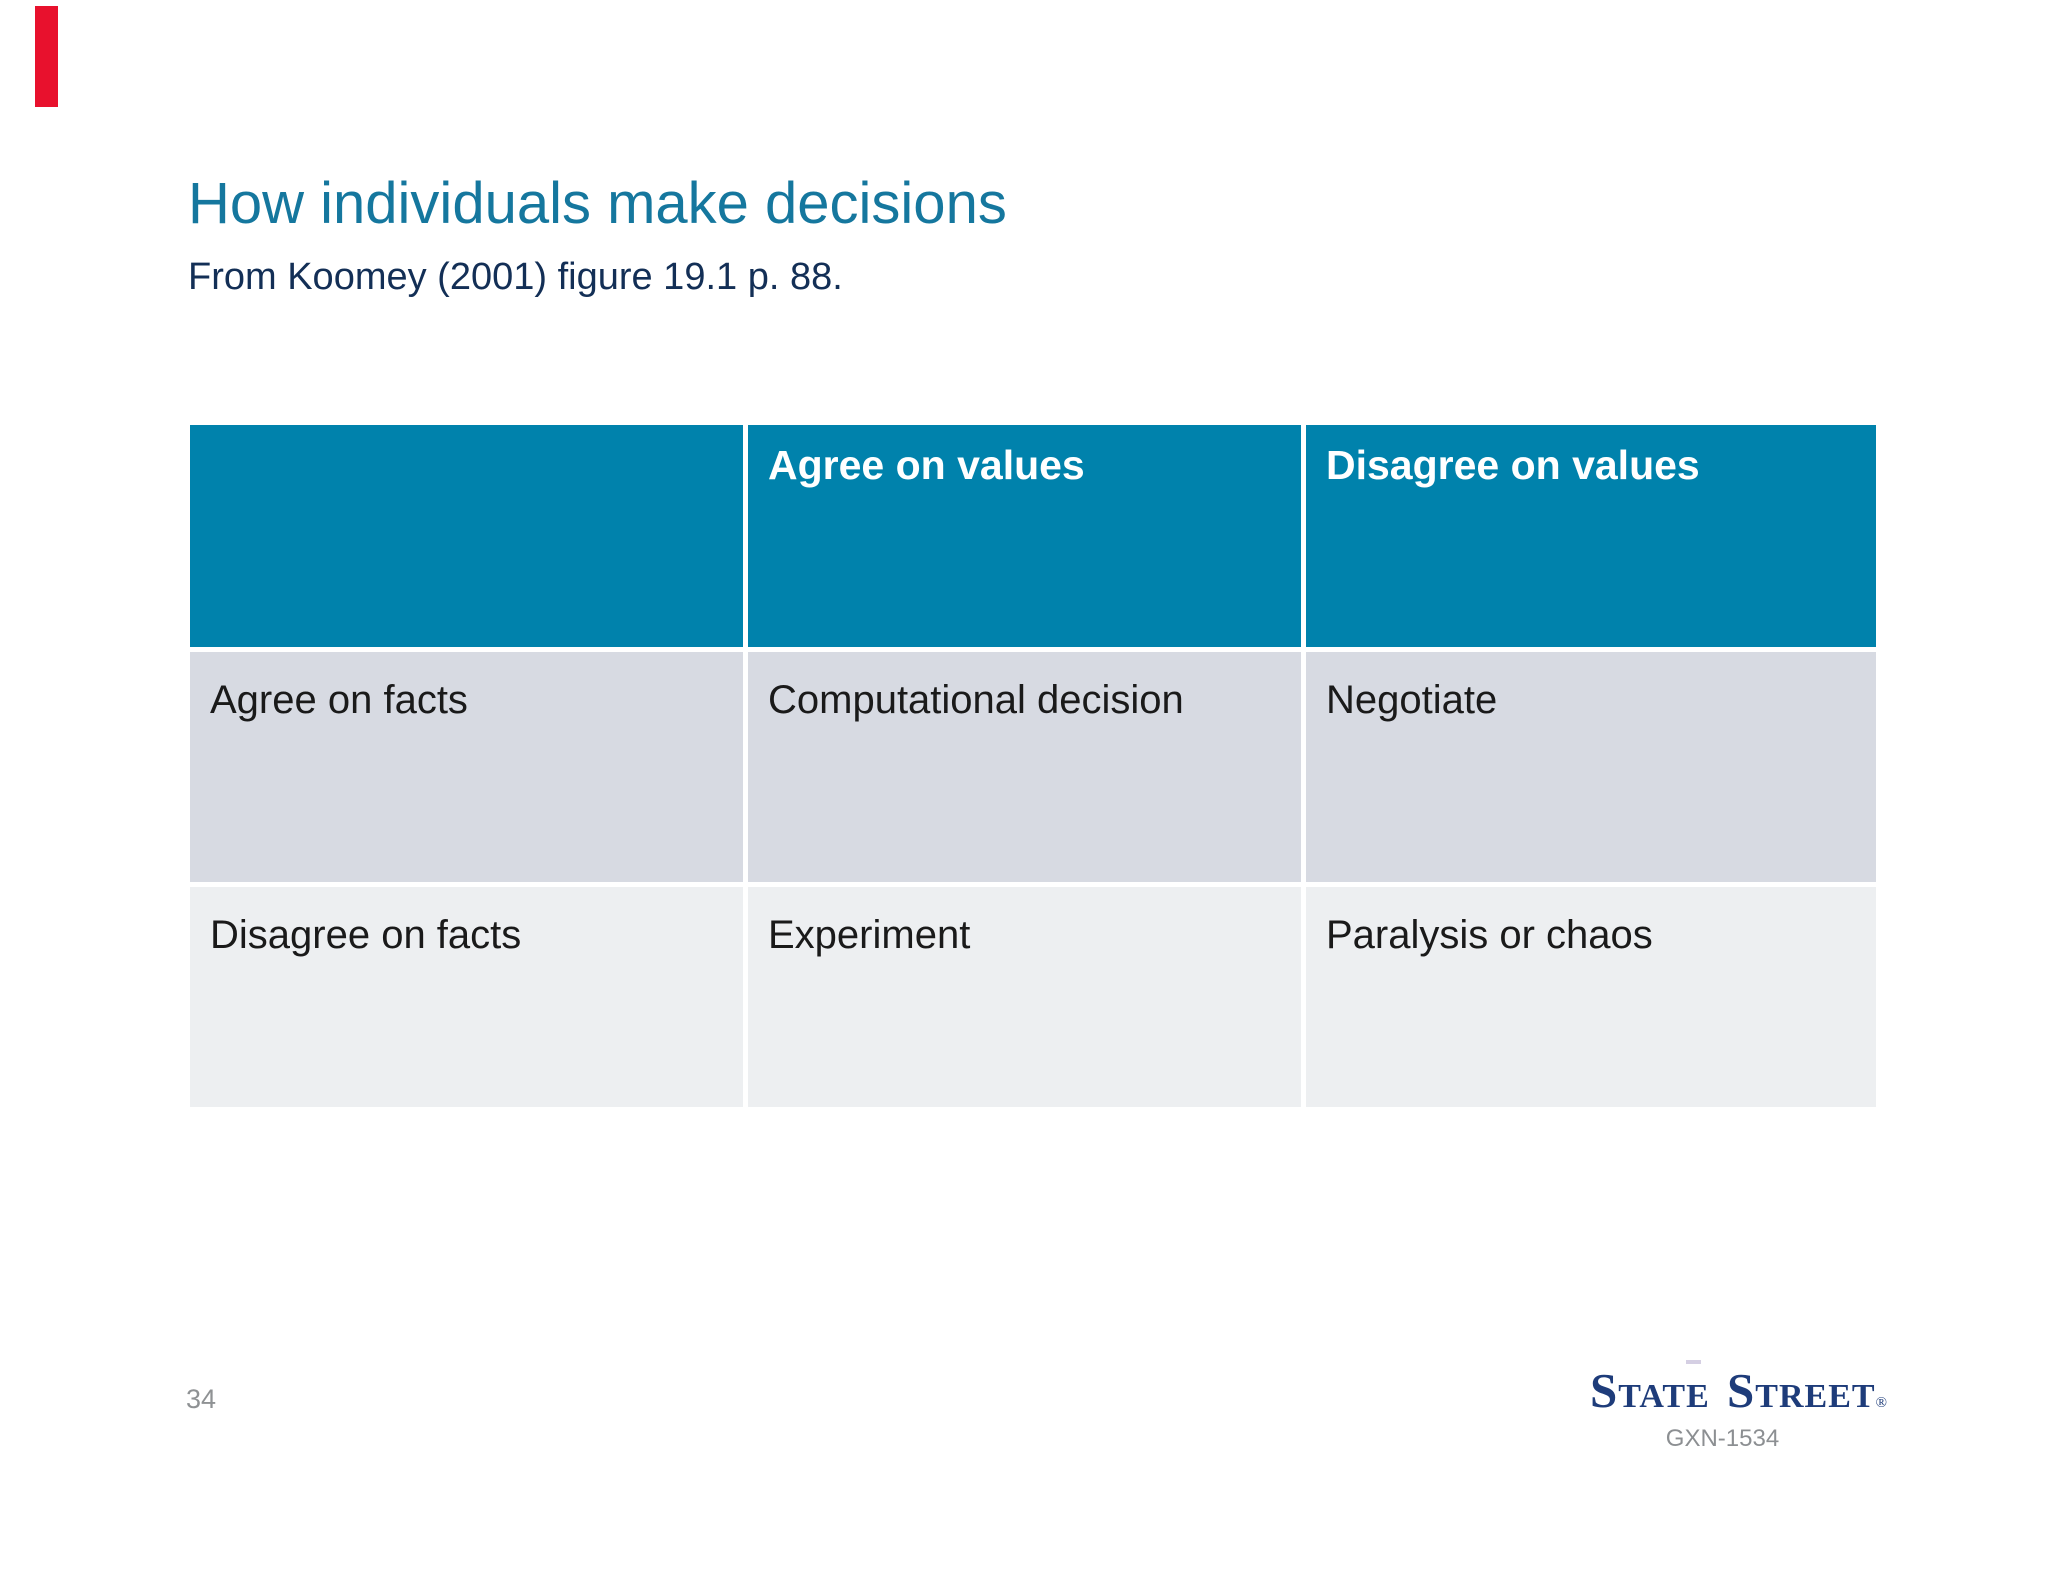 This screenshot has height=1582, width=2048. Describe the element at coordinates (466, 536) in the screenshot. I see `table-header-cell-empty` at that location.